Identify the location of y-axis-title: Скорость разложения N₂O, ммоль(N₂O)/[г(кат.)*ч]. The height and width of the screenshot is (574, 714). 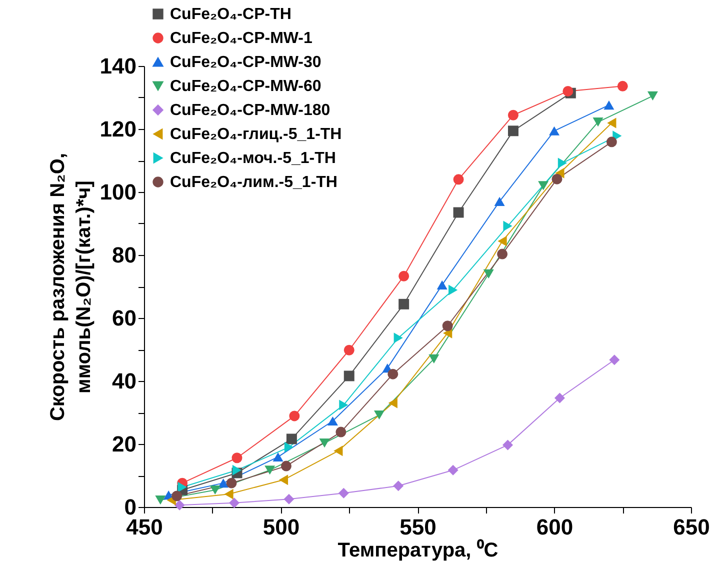
(70, 287).